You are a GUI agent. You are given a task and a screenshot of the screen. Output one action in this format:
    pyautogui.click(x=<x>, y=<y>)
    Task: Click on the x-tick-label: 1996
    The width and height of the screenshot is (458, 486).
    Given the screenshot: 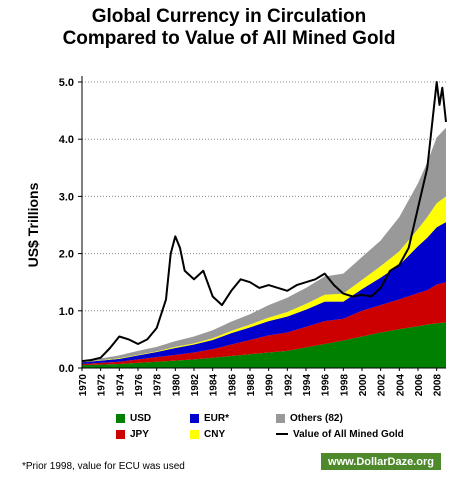 What is the action you would take?
    pyautogui.click(x=326, y=385)
    